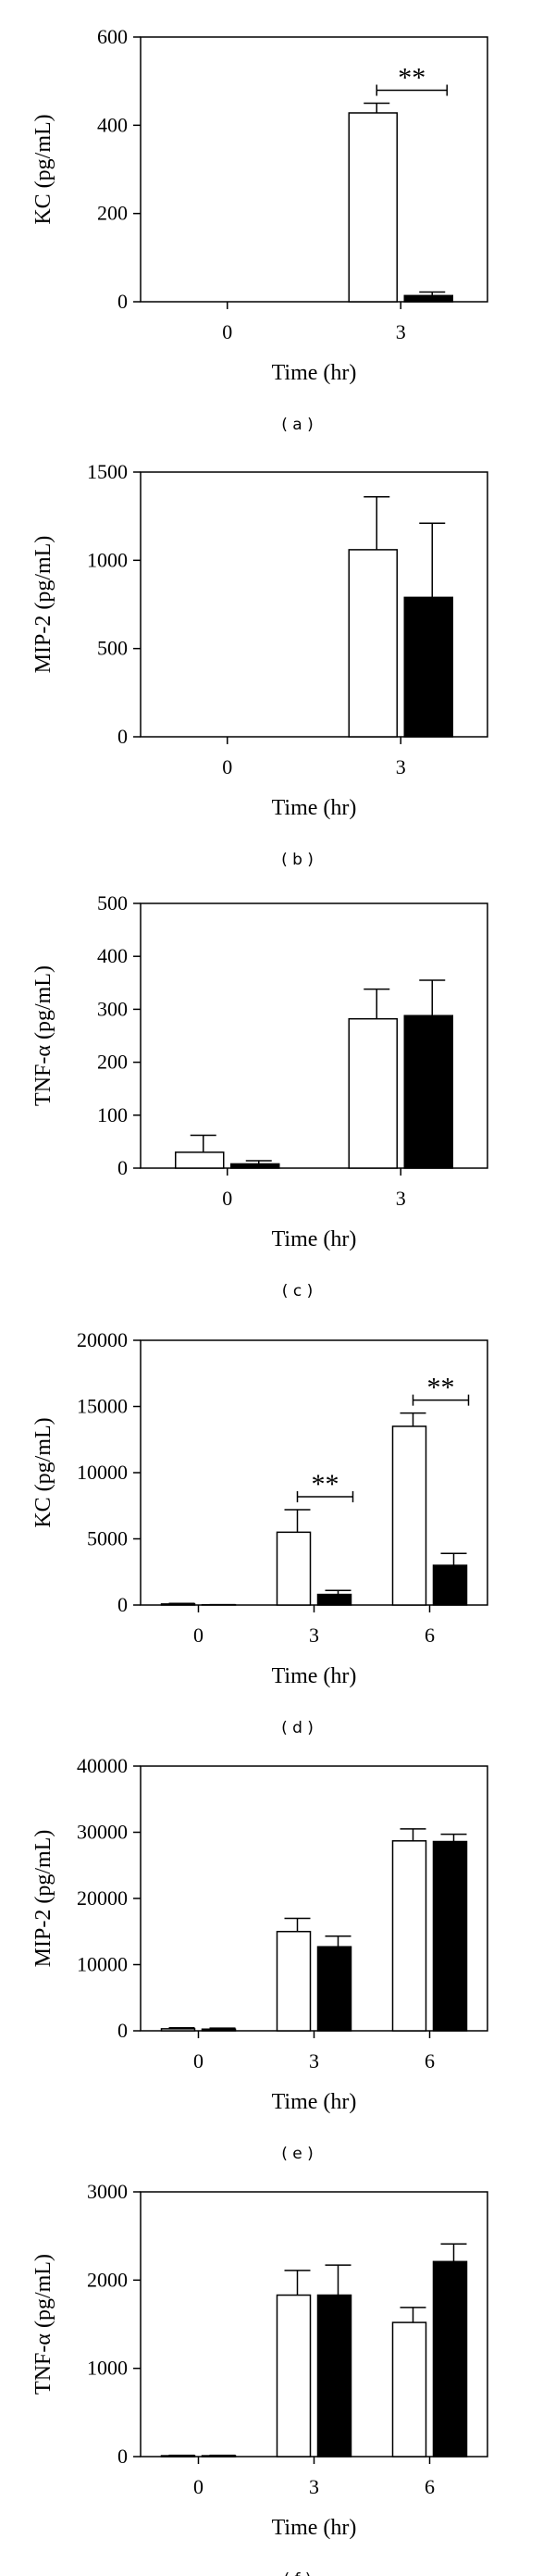 The width and height of the screenshot is (555, 2576). I want to click on y-tick-label: 30000, so click(103, 1832).